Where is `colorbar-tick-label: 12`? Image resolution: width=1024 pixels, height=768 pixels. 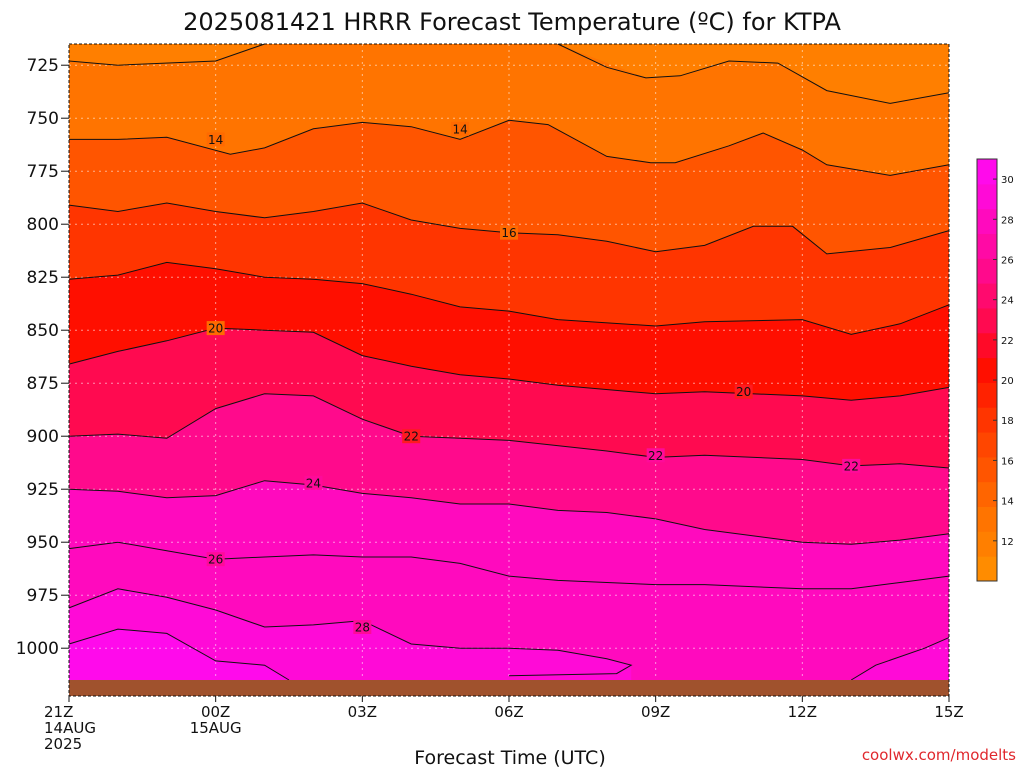 colorbar-tick-label: 12 is located at coordinates (1007, 542).